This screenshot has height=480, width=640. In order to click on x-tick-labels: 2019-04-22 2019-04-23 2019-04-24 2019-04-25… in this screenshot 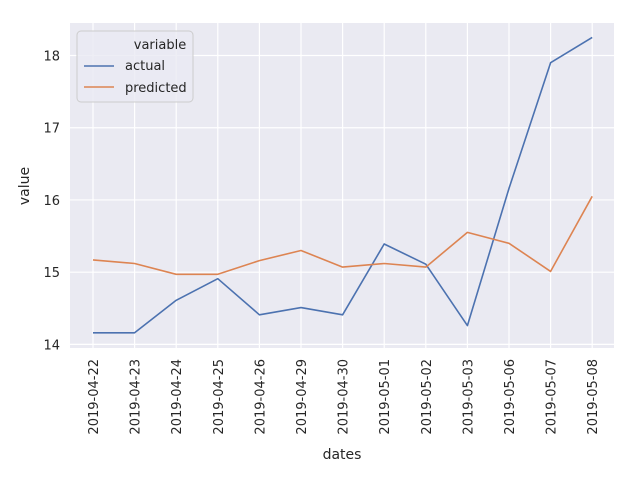, I will do `click(344, 397)`.